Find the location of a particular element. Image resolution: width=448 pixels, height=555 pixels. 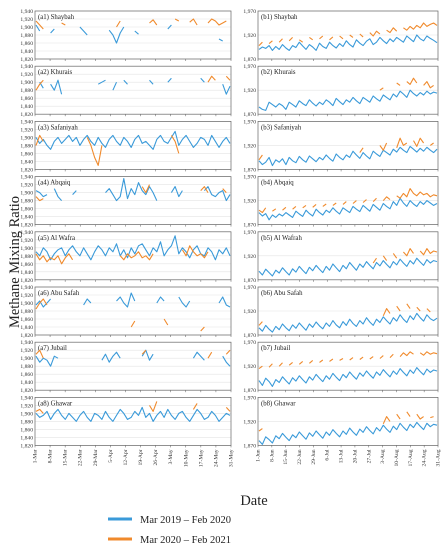

panel-title: (b2) Khurais is located at coordinates (278, 72).